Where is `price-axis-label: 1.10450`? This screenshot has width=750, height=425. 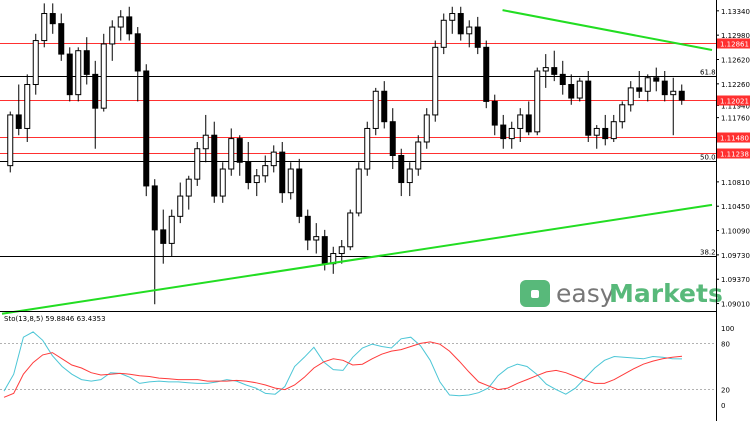
price-axis-label: 1.10450 is located at coordinates (735, 207).